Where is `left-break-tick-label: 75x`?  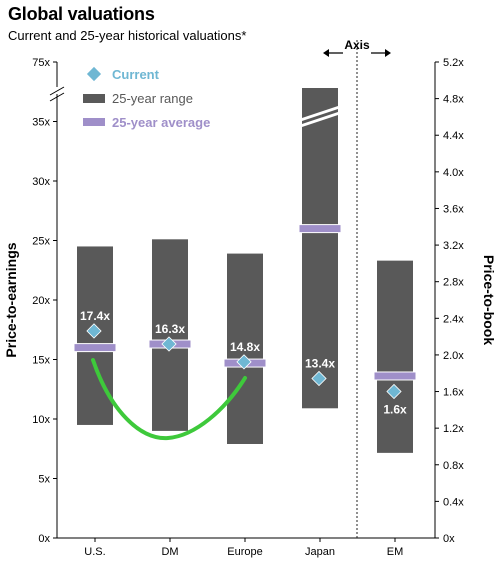 left-break-tick-label: 75x is located at coordinates (41, 63).